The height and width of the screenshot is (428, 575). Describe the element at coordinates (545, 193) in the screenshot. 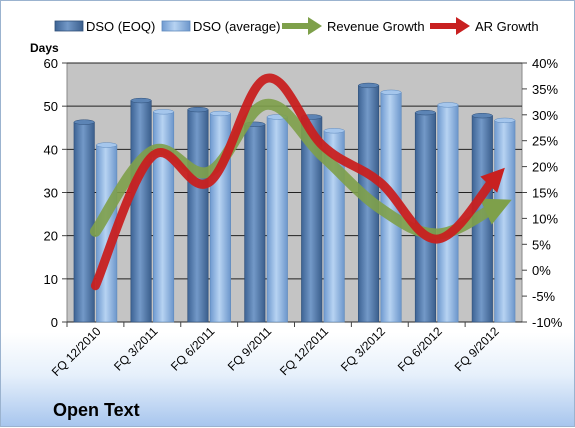

I see `y2-tick-label: 15%` at that location.